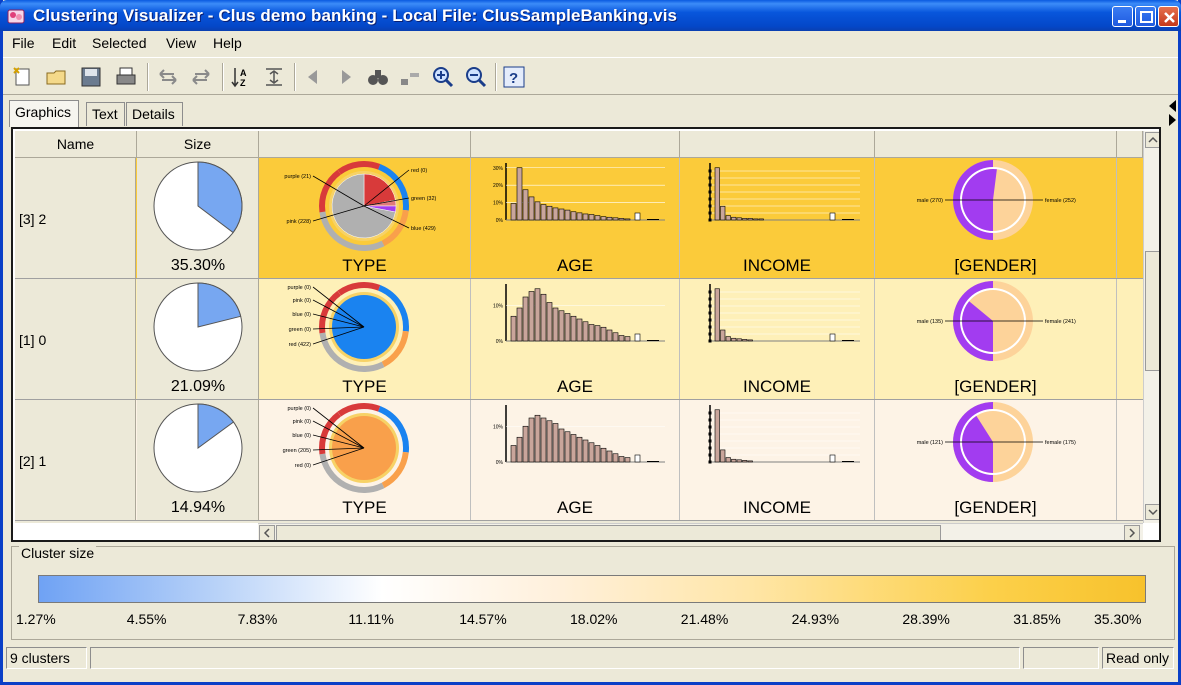 The image size is (1181, 685). Describe the element at coordinates (608, 532) in the screenshot. I see `scroll-thumb-horizontal` at that location.